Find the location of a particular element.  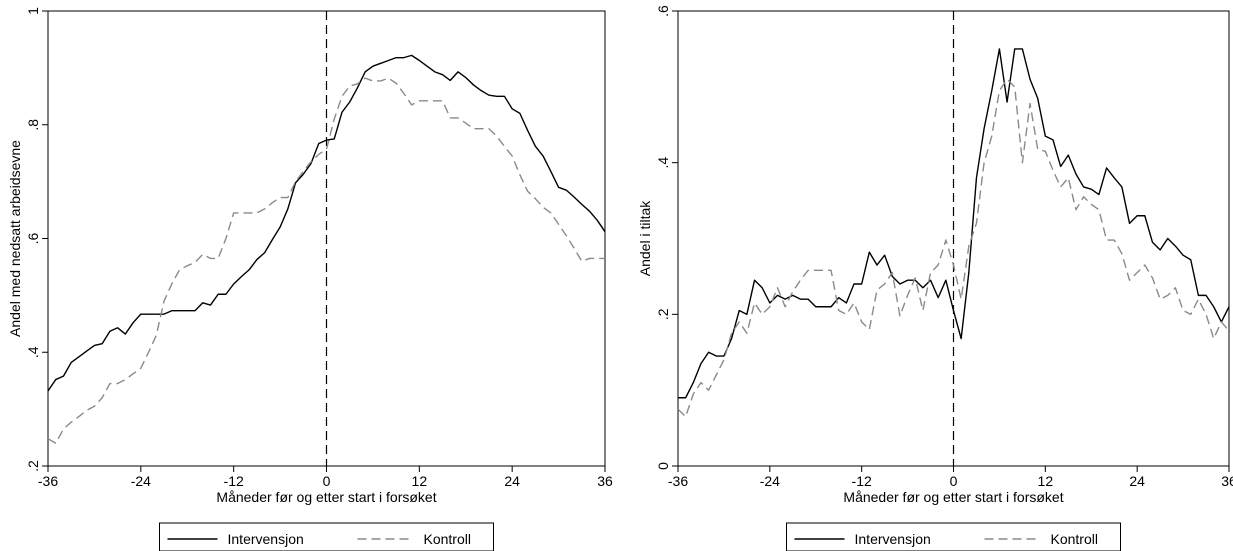

right-x-tick-label: 12 is located at coordinates (1046, 481).